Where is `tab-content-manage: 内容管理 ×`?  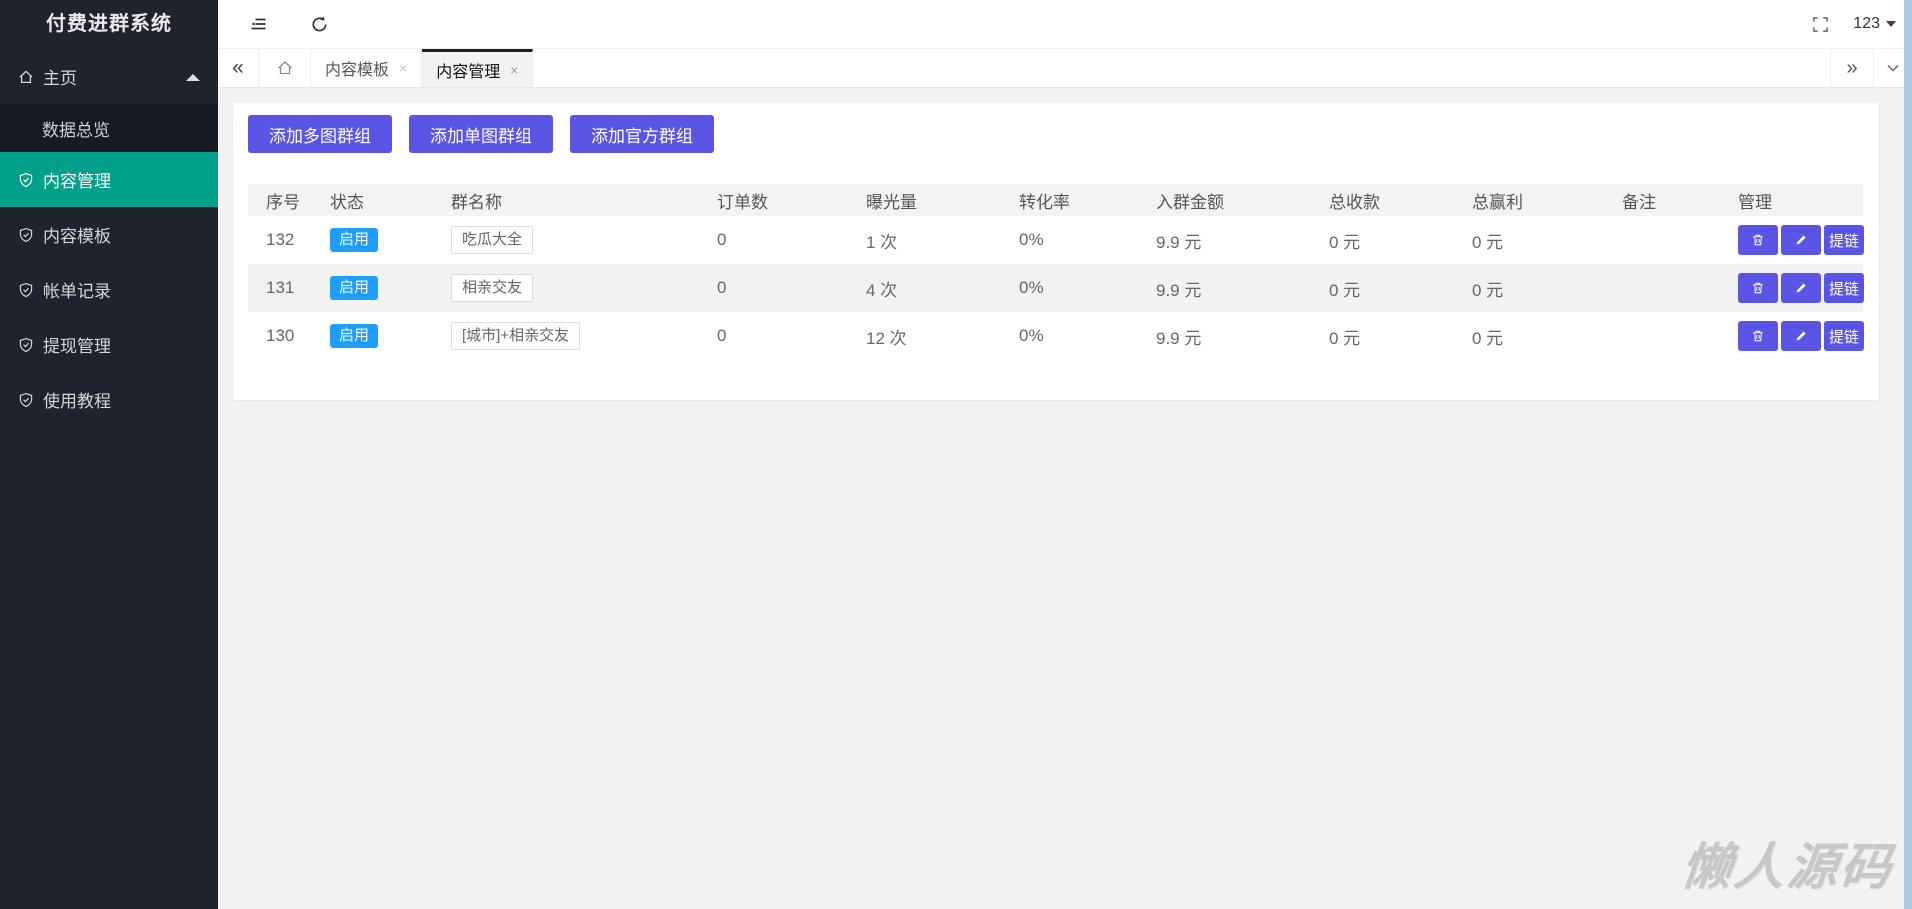 tab-content-manage: 内容管理 × is located at coordinates (478, 68).